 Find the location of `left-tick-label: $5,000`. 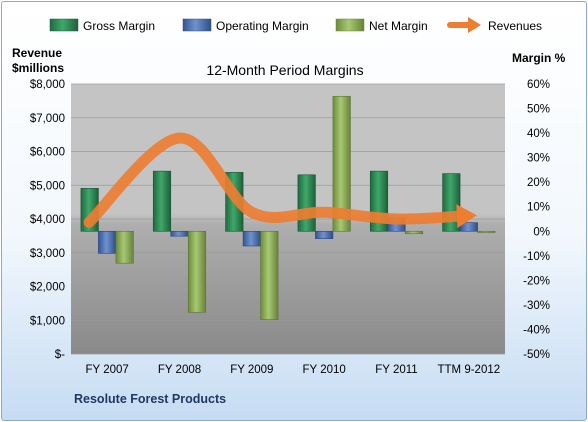

left-tick-label: $5,000 is located at coordinates (47, 186).